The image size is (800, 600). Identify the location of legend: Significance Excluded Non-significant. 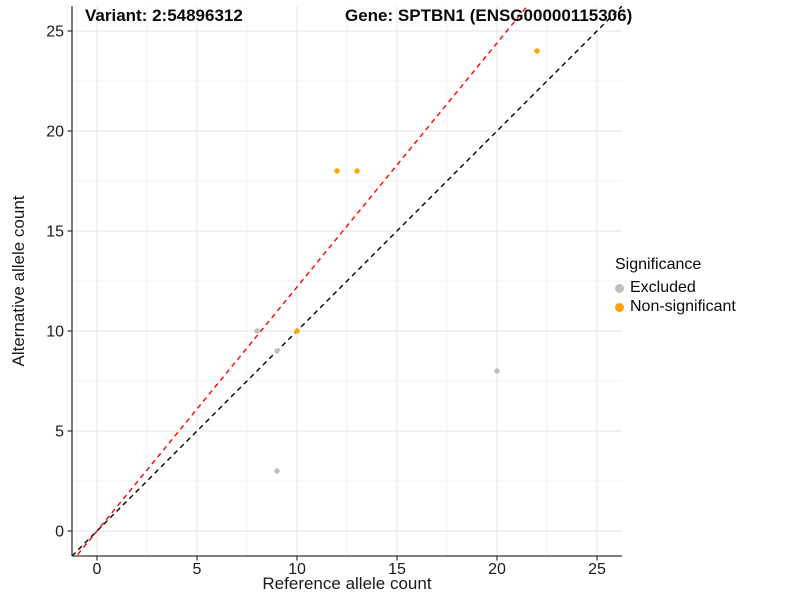
(675, 286).